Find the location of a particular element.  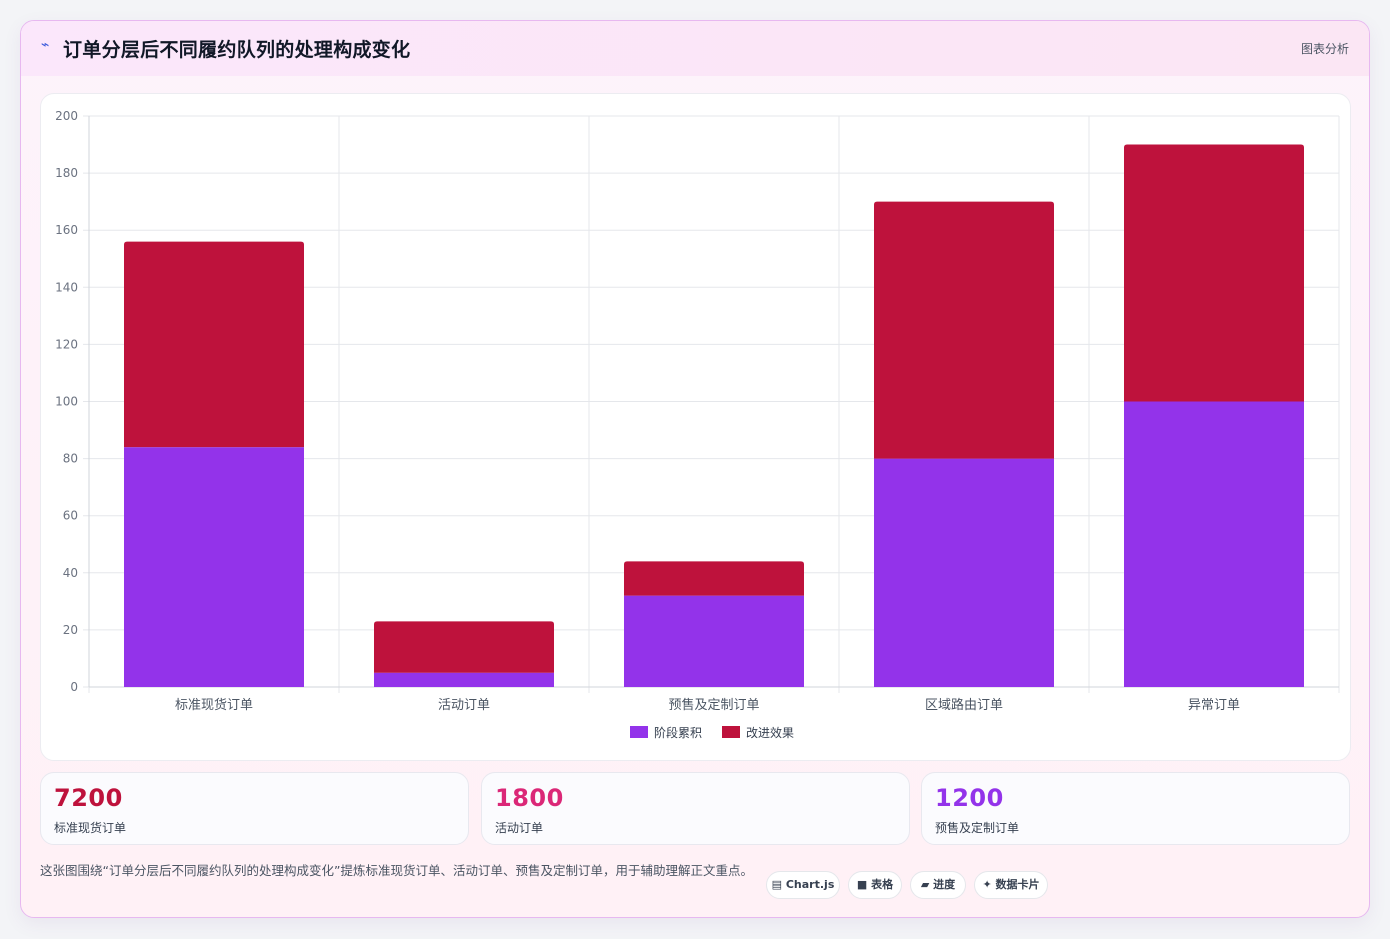

x-tick-label: 活动订单 is located at coordinates (464, 705).